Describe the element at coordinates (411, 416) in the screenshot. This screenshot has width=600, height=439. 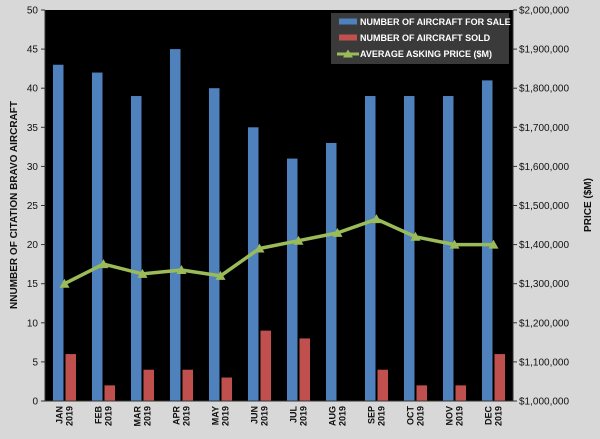
I see `x-tick-month: OCT` at that location.